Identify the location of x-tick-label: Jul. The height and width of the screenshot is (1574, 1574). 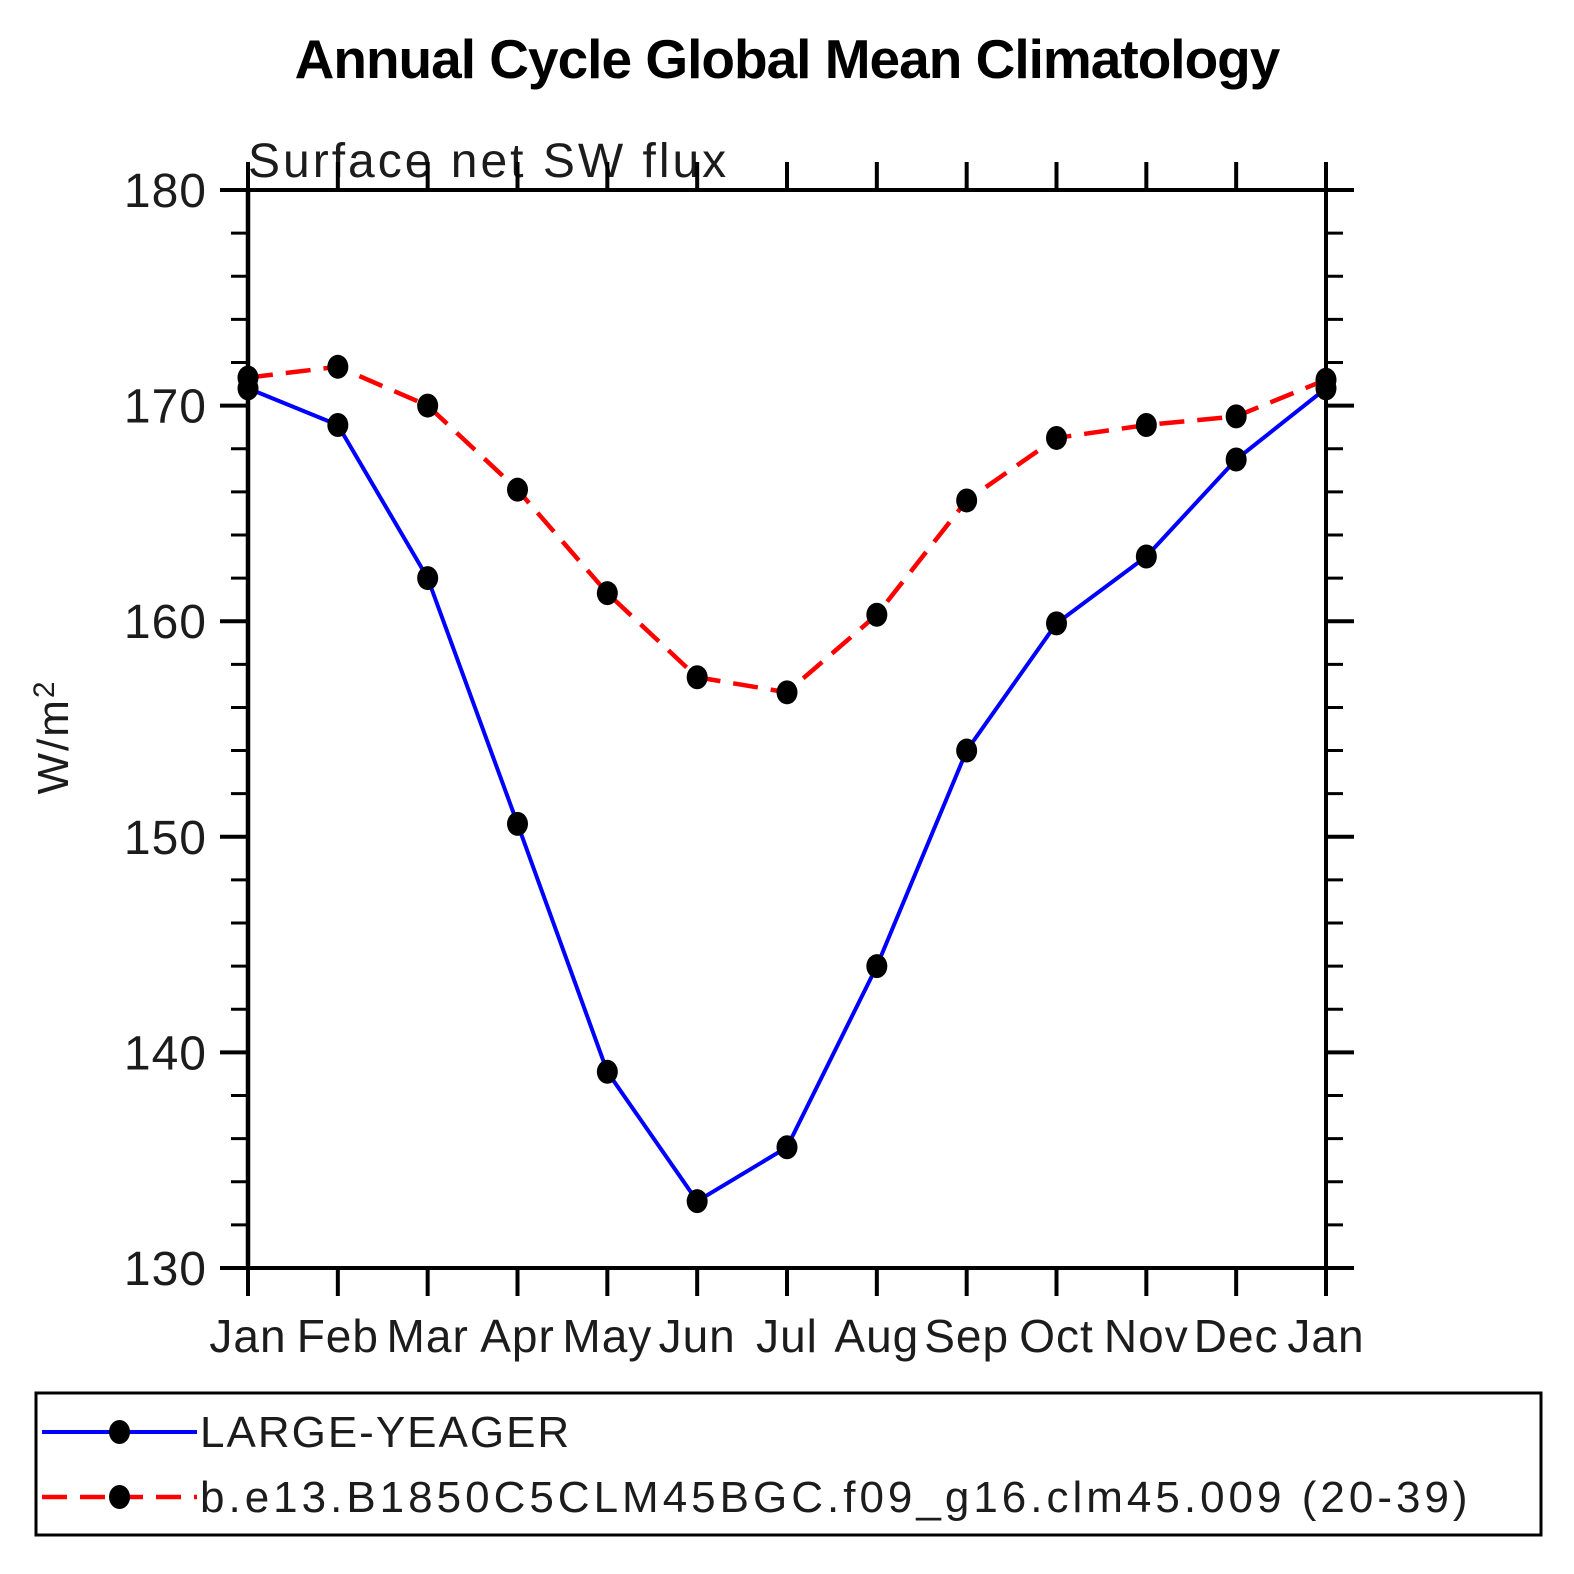
(787, 1336).